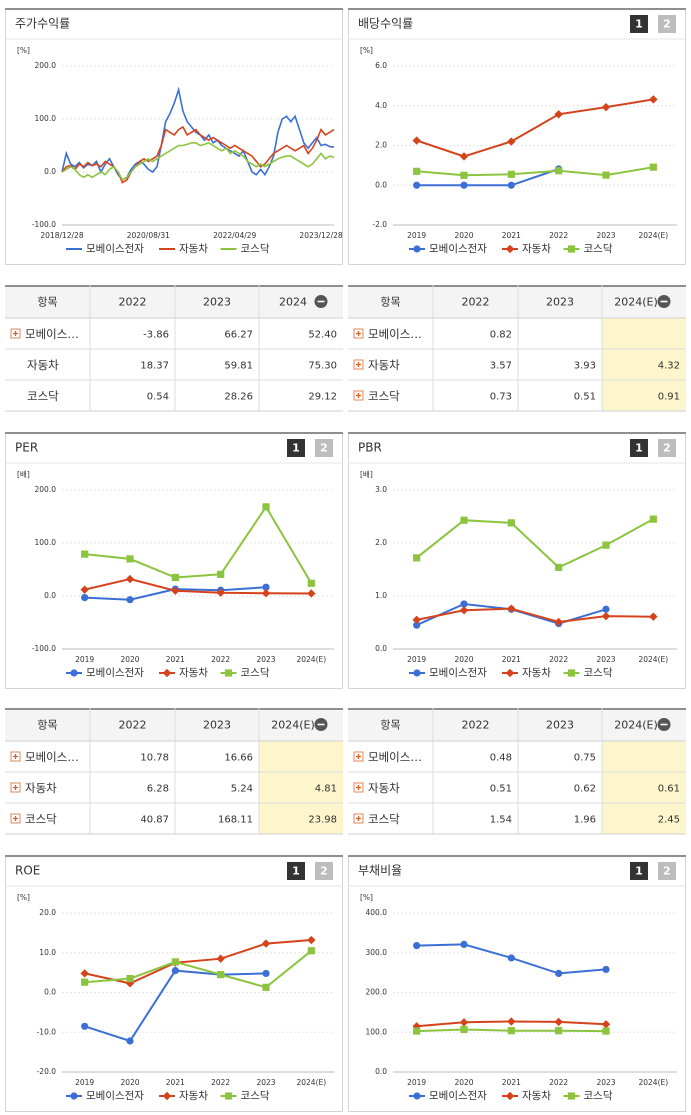  I want to click on y-tick-label: -100.0, so click(44, 224).